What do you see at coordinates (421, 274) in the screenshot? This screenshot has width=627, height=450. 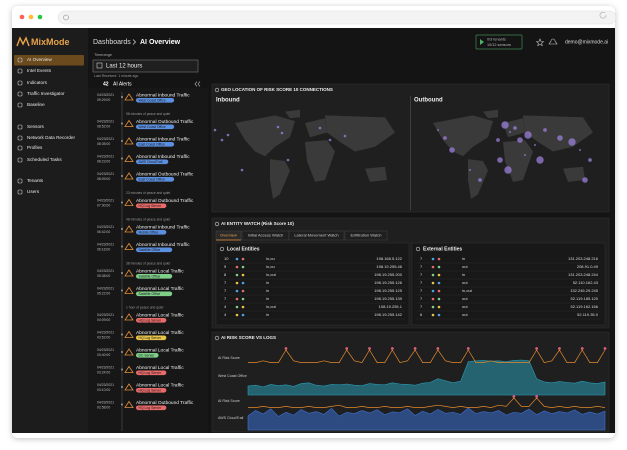 I see `entity-count: 7` at bounding box center [421, 274].